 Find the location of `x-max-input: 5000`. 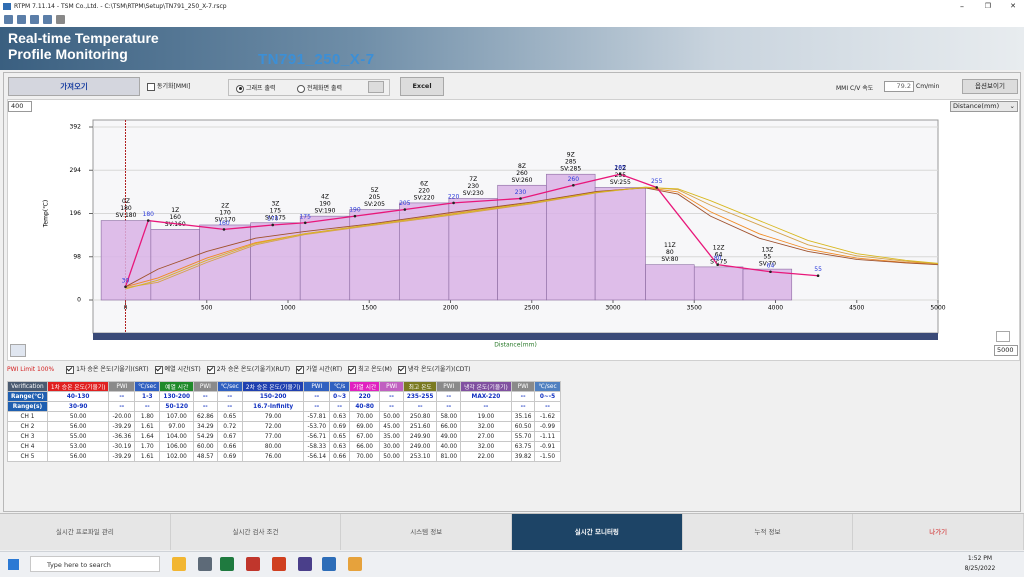

x-max-input: 5000 is located at coordinates (1006, 350).